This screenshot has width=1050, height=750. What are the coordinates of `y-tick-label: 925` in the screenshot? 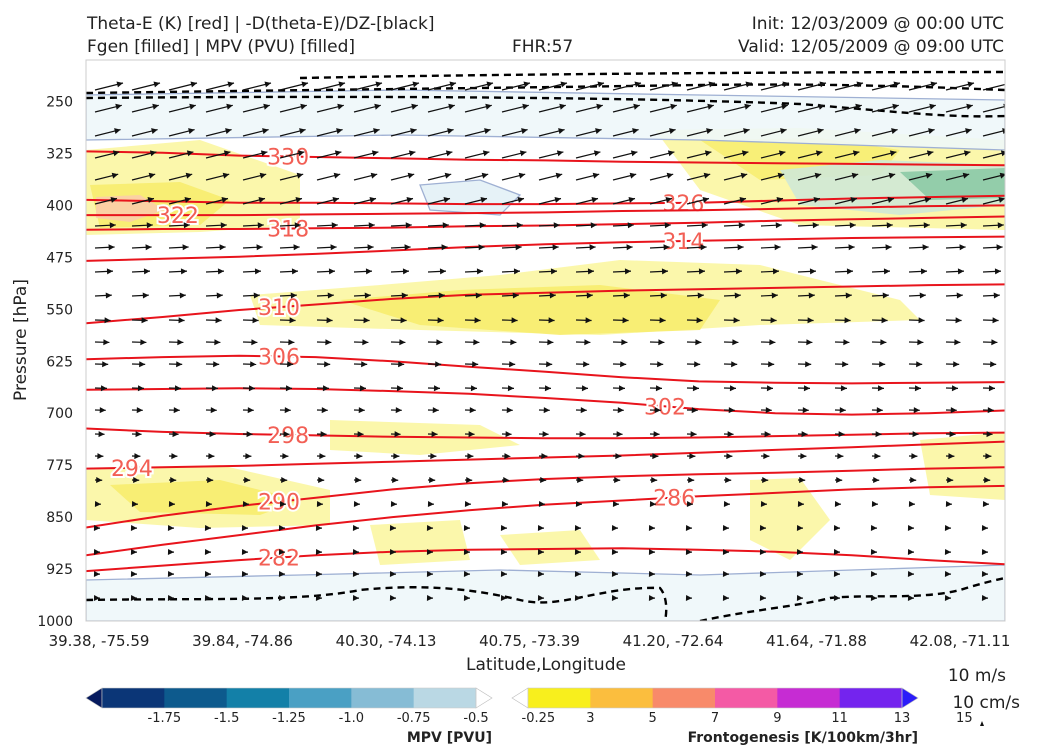 It's located at (59, 570).